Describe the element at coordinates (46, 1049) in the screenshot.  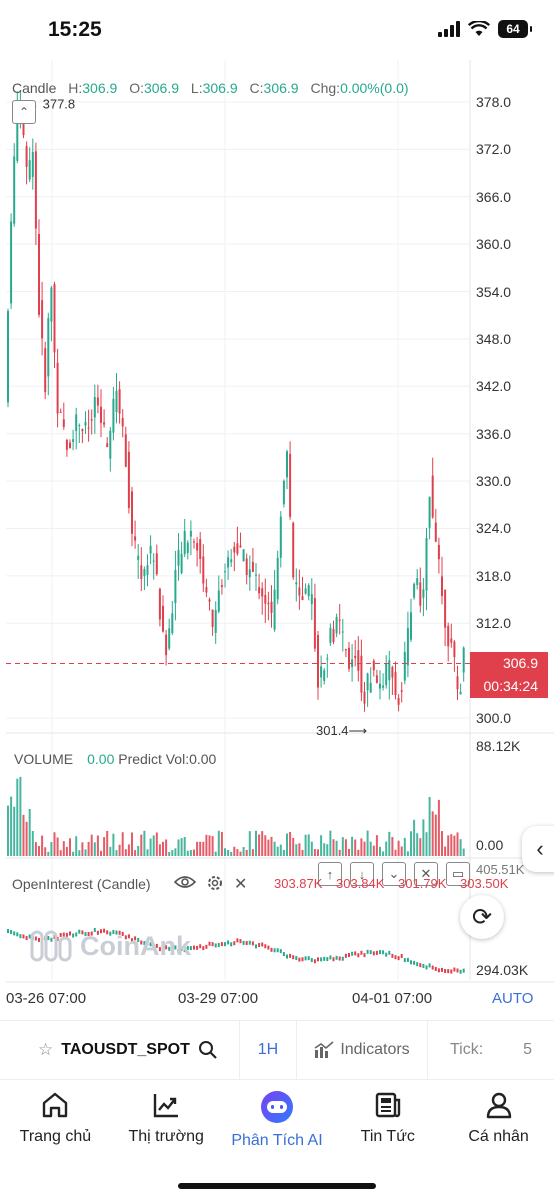
I see `star-icon: ☆` at that location.